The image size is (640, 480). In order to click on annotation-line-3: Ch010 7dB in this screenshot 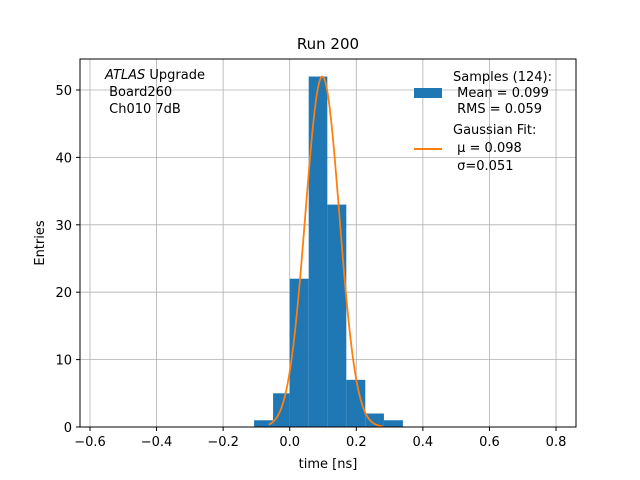, I will do `click(143, 109)`.